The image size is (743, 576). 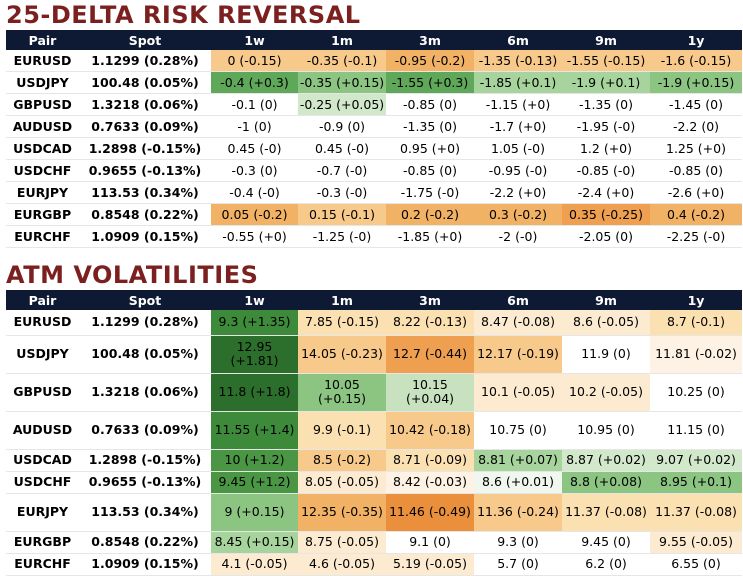 What do you see at coordinates (430, 82) in the screenshot?
I see `value-cell: -1.55 (+0.3)` at bounding box center [430, 82].